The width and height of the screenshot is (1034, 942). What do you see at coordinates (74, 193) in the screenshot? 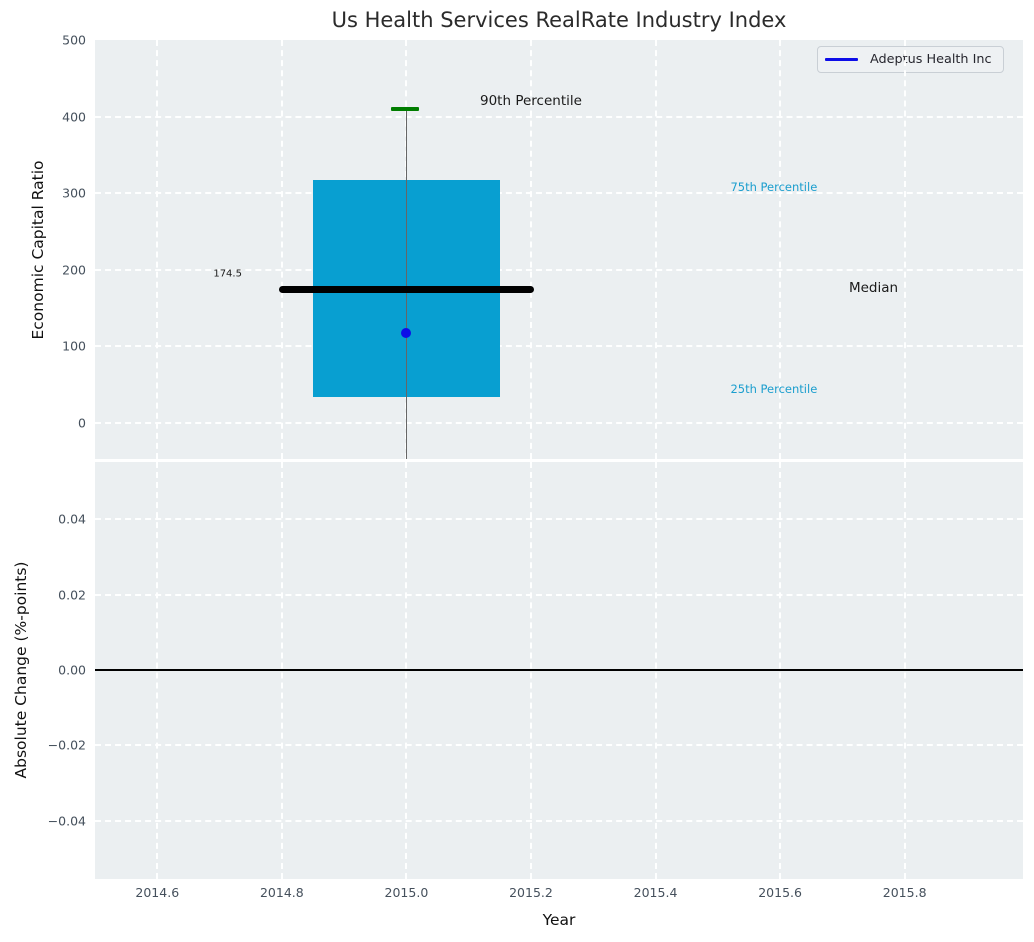
I see `y-tick-label: 300` at bounding box center [74, 193].